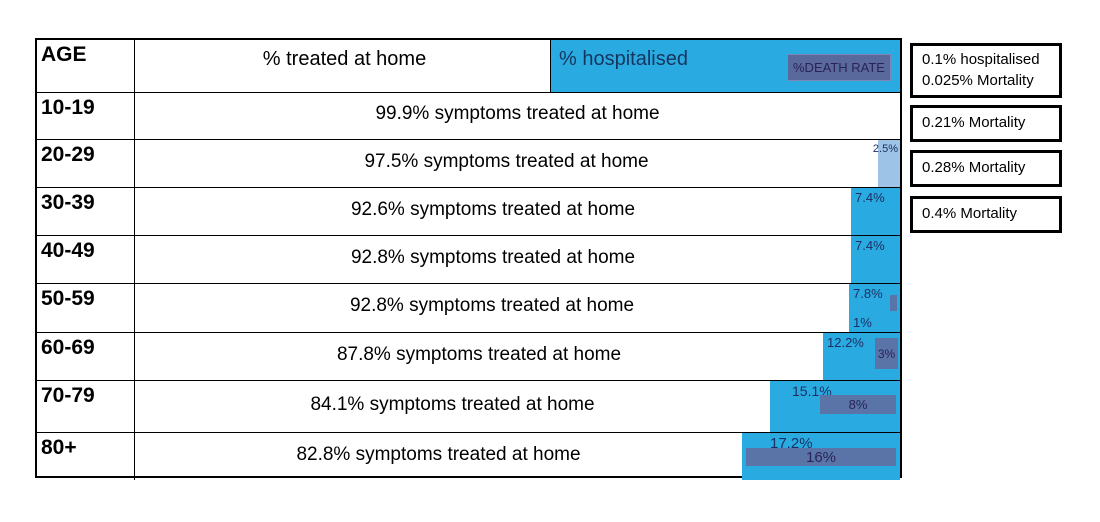 This screenshot has height=522, width=1100. Describe the element at coordinates (893, 303) in the screenshot. I see `death-rate-bar` at that location.